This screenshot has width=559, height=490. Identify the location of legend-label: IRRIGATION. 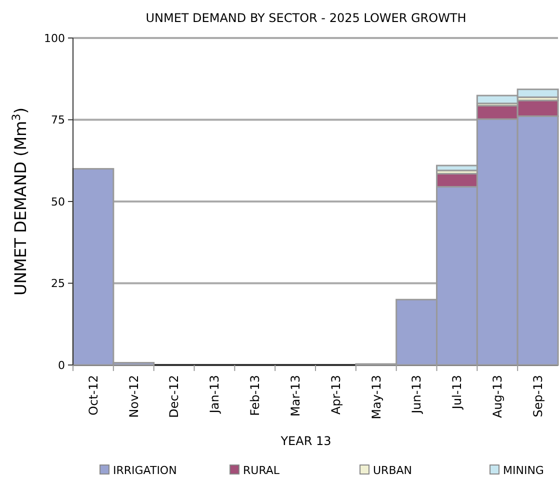
(145, 470).